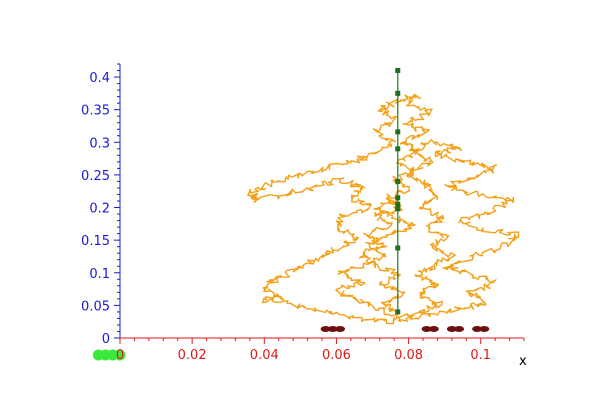 The image size is (607, 418). Describe the element at coordinates (408, 355) in the screenshot. I see `x-tick-label: 0.08` at that location.